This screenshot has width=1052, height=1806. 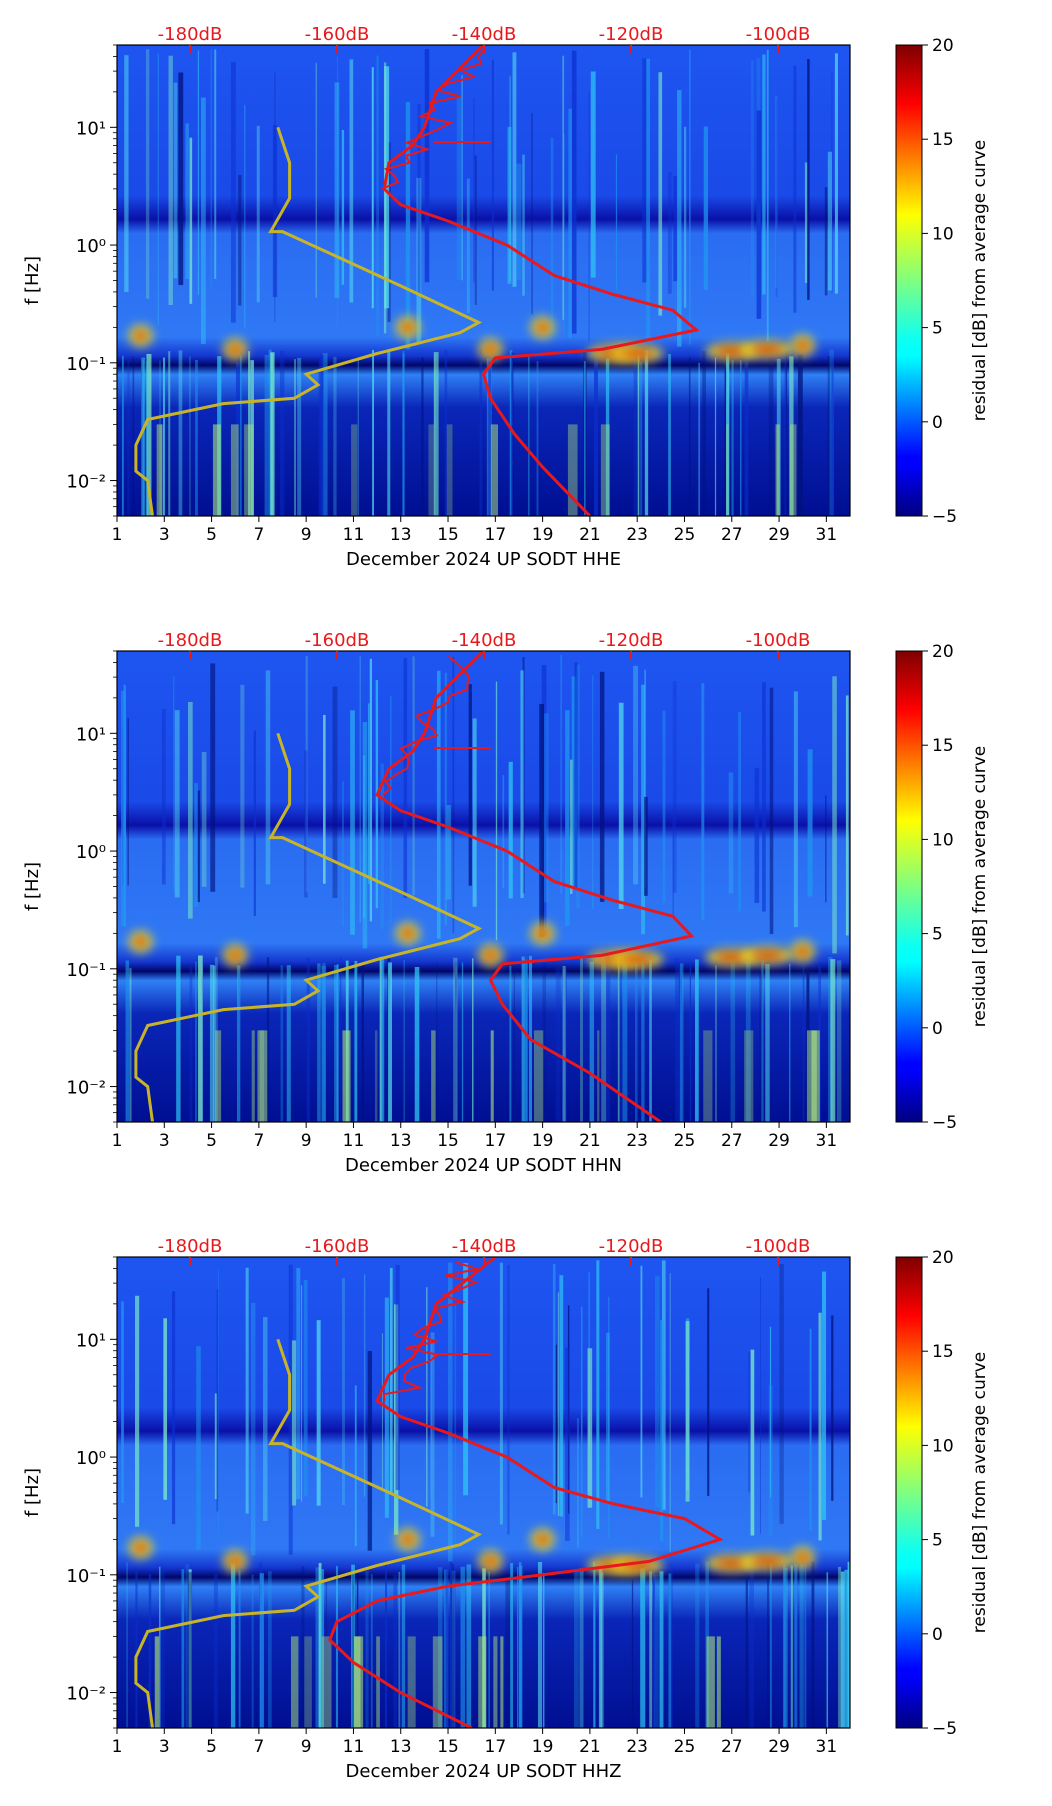 I want to click on colorbar, so click(x=909, y=886).